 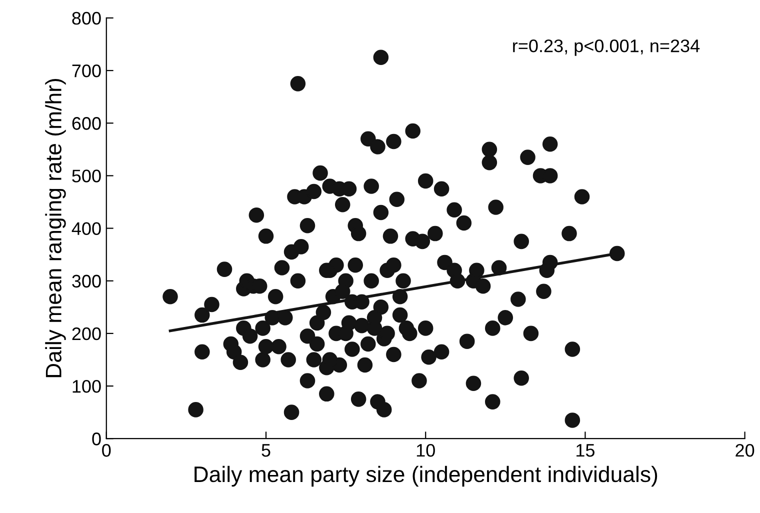 What do you see at coordinates (606, 47) in the screenshot?
I see `annotation: r=0.23, p<0.001, n=234` at bounding box center [606, 47].